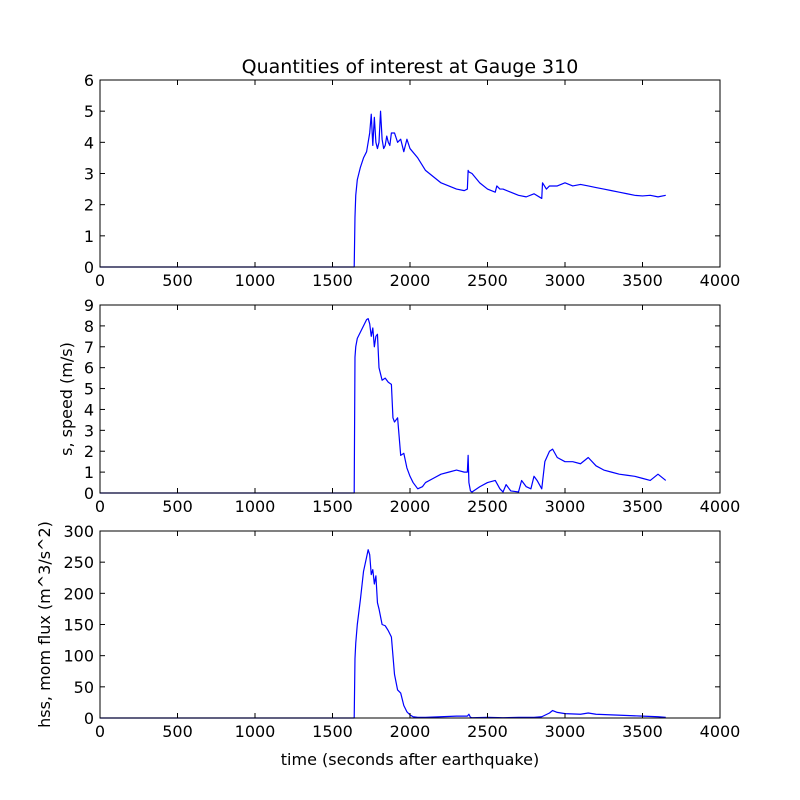 This screenshot has width=800, height=800. Describe the element at coordinates (78, 593) in the screenshot. I see `y-tick-label: 200` at that location.